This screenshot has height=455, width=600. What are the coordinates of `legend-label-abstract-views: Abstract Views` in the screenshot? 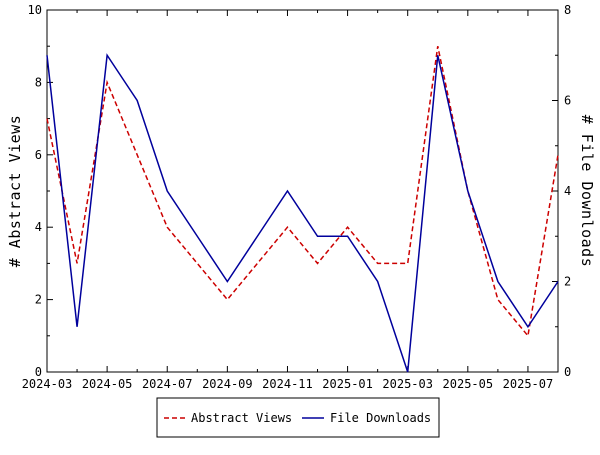 It's located at (241, 418).